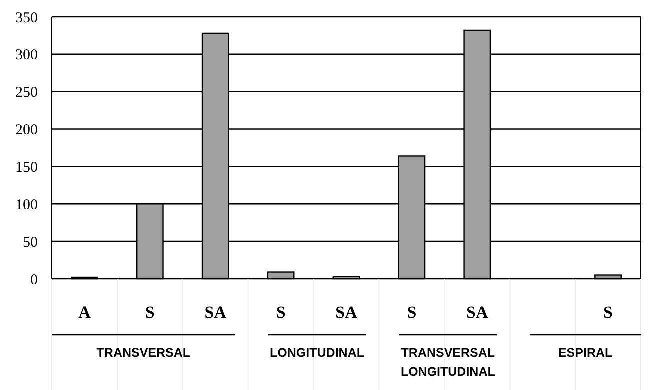  I want to click on text: TRANSVERSAL, so click(143, 353).